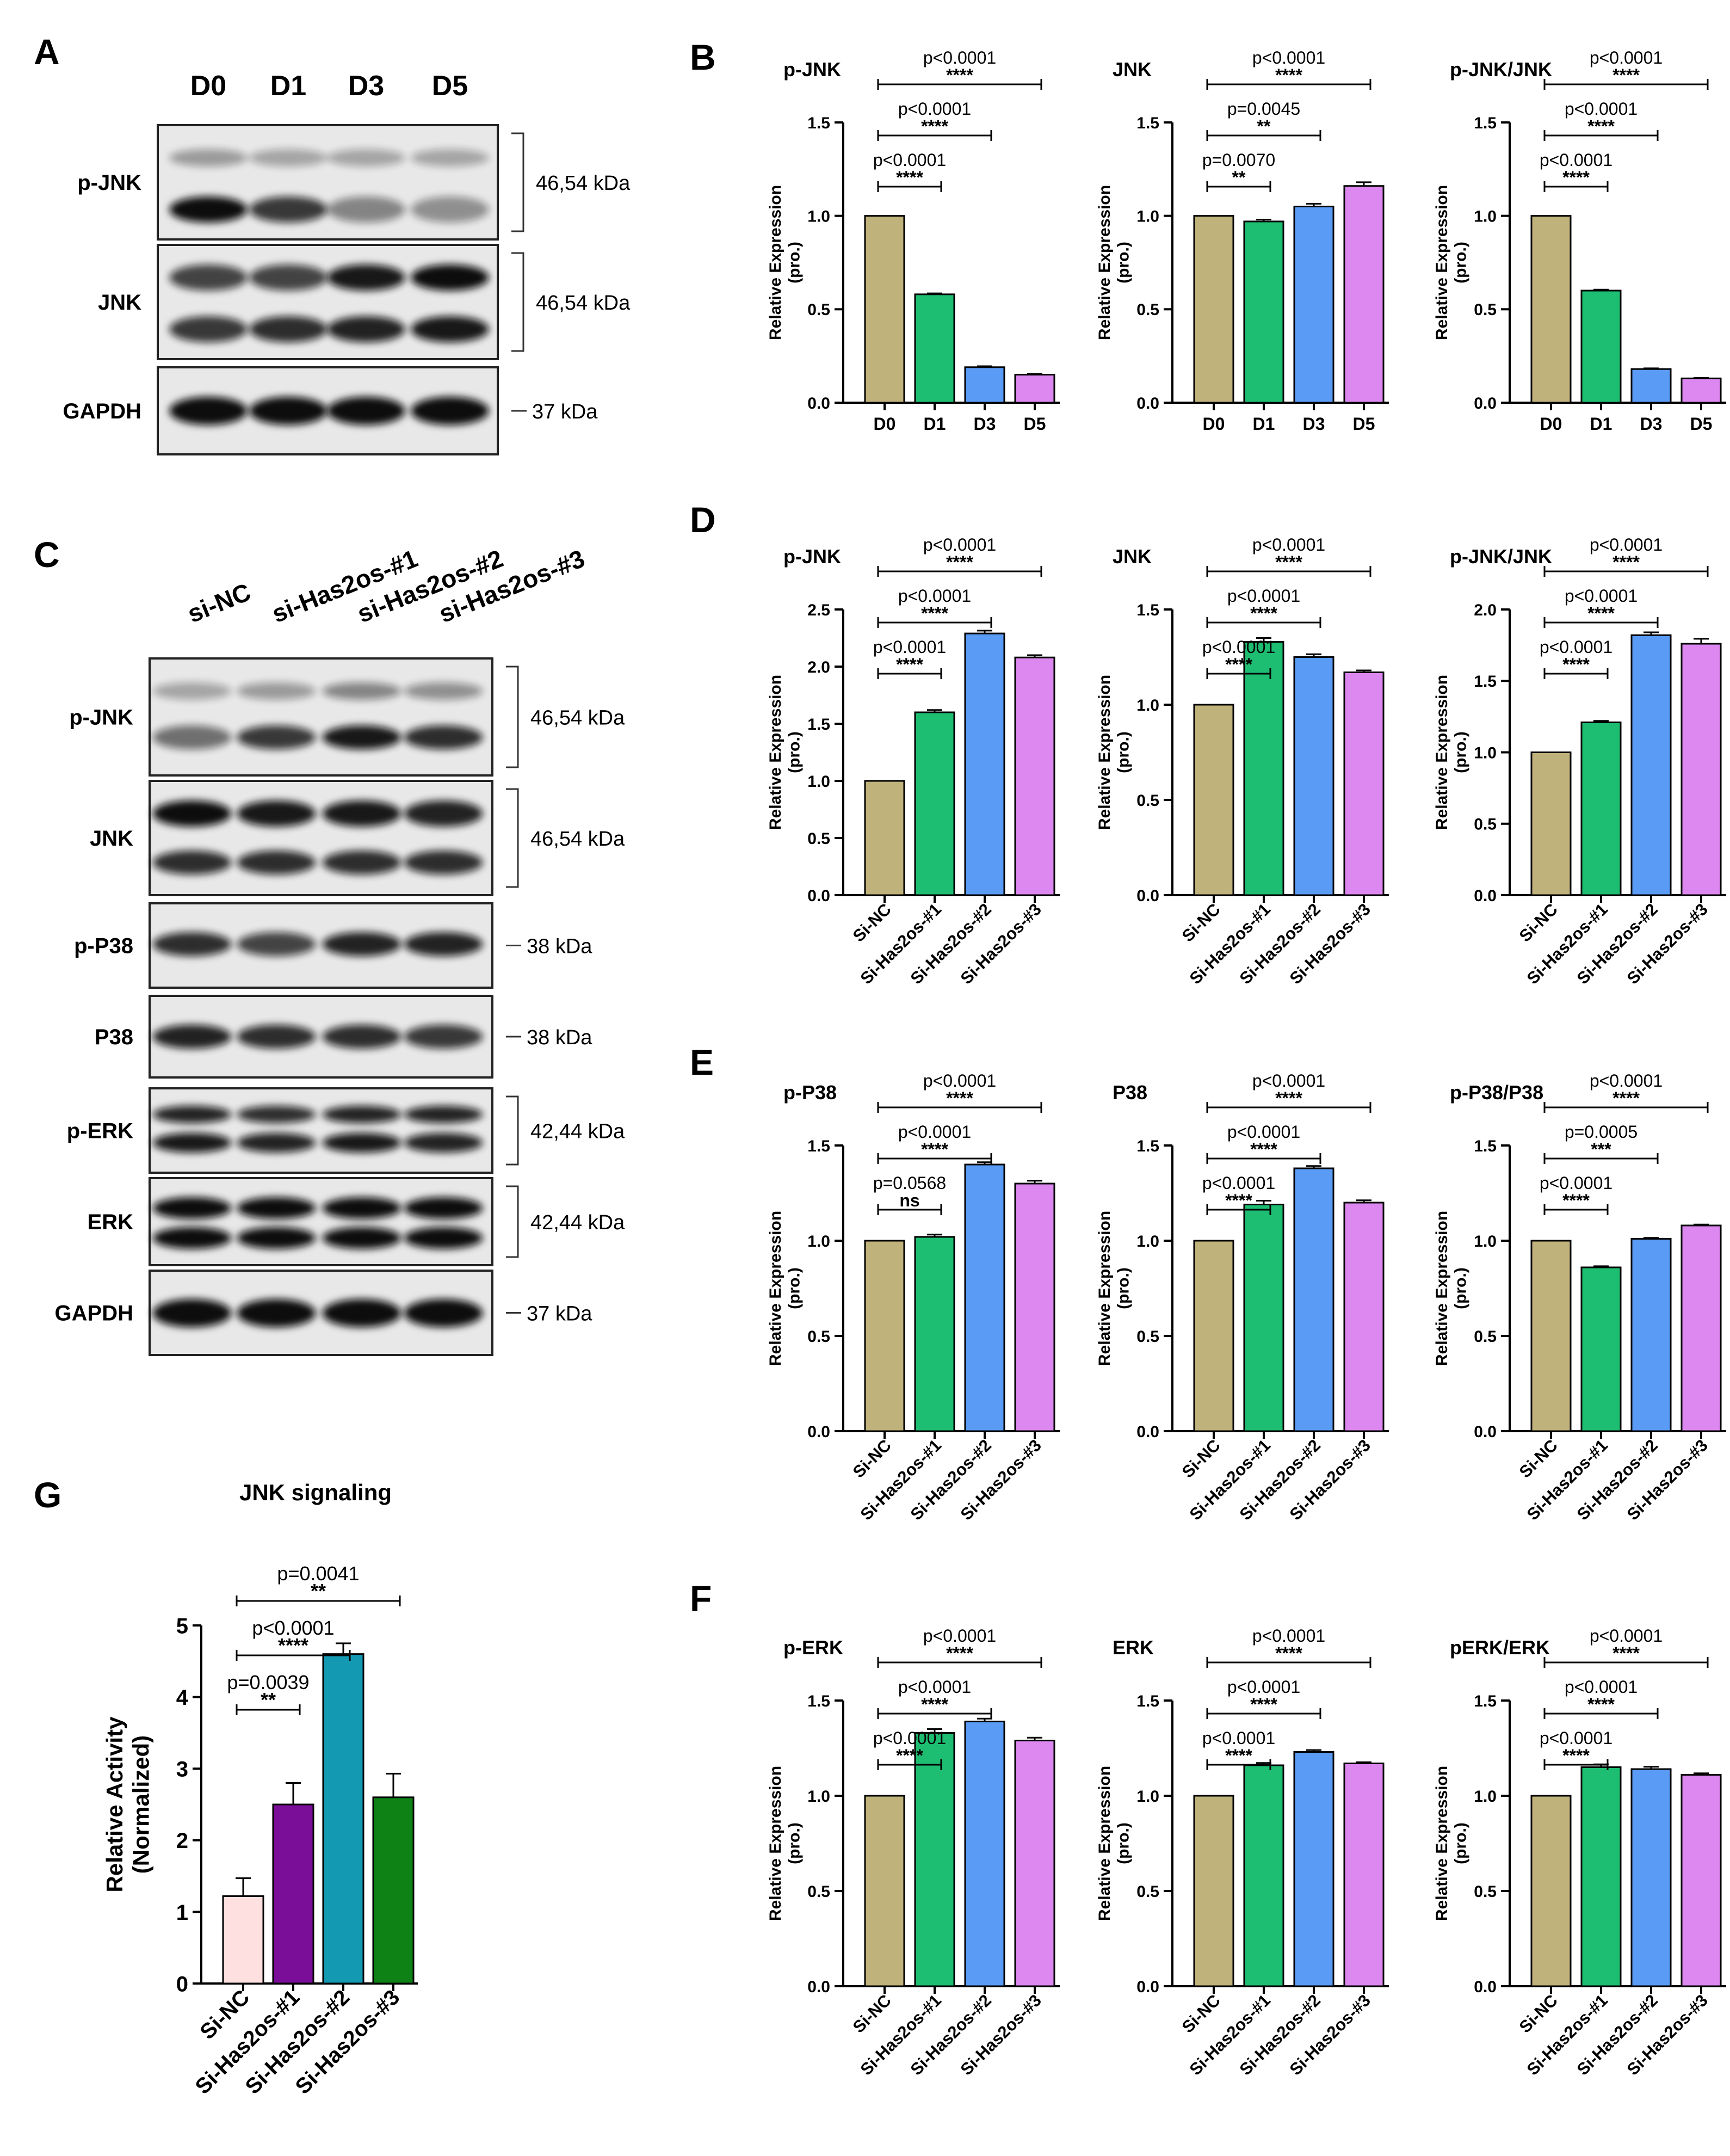 The image size is (1730, 2156). What do you see at coordinates (102, 411) in the screenshot?
I see `blot-row-label: GAPDH` at bounding box center [102, 411].